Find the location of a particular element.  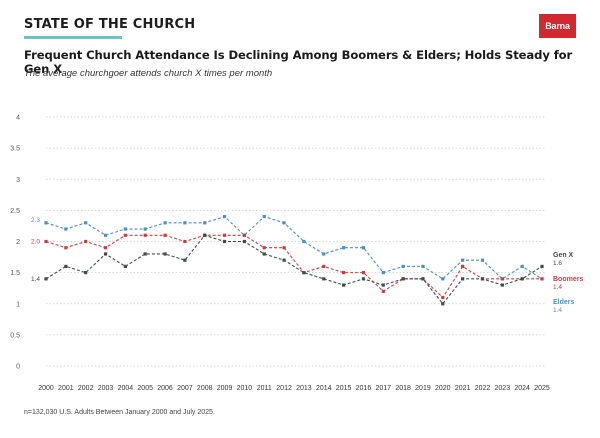

x-tick-label: 2021 is located at coordinates (463, 388).